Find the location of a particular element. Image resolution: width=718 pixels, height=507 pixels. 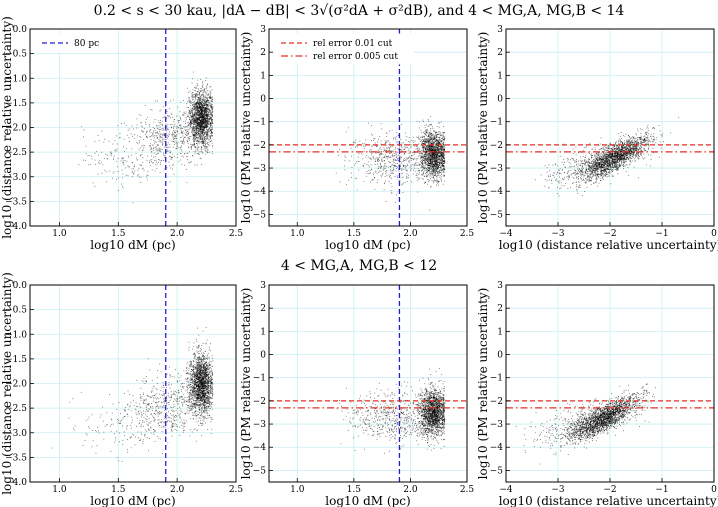

scatter-points is located at coordinates (390, 163).